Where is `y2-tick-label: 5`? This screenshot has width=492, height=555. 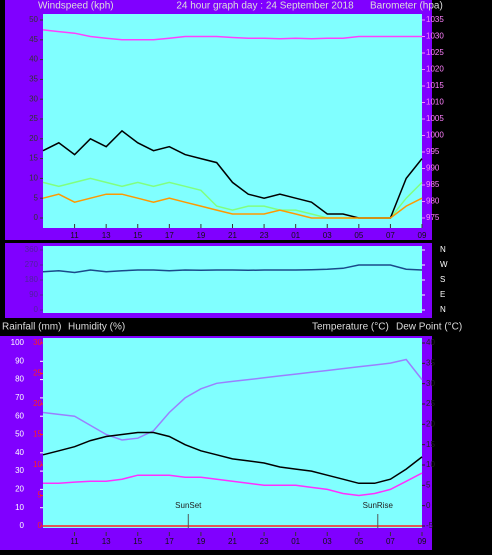 y2-tick-label: 5 is located at coordinates (428, 484).